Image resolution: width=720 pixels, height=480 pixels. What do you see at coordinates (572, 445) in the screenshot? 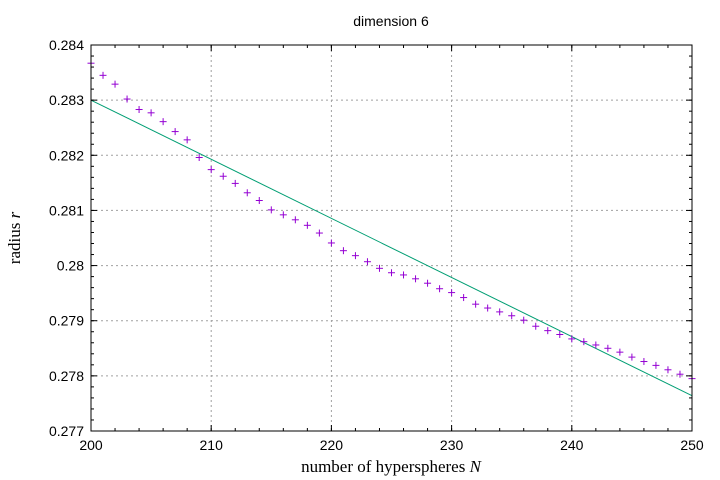
I see `x-tick-label: 240` at bounding box center [572, 445].